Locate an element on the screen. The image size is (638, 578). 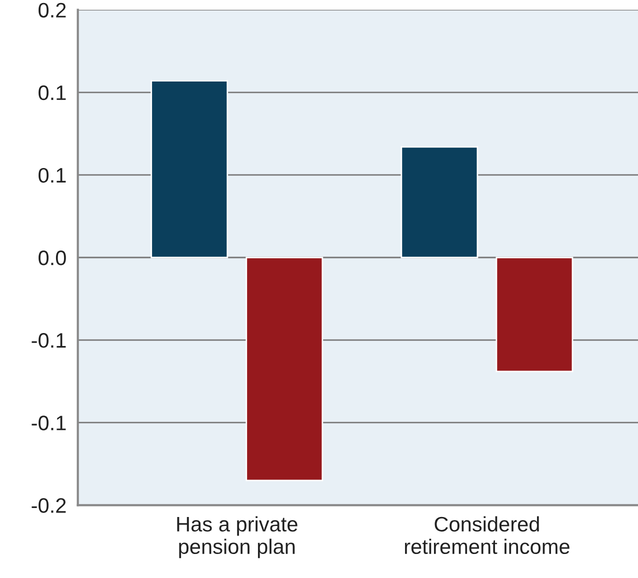
x-tick-label: Has a private pension plan is located at coordinates (237, 537).